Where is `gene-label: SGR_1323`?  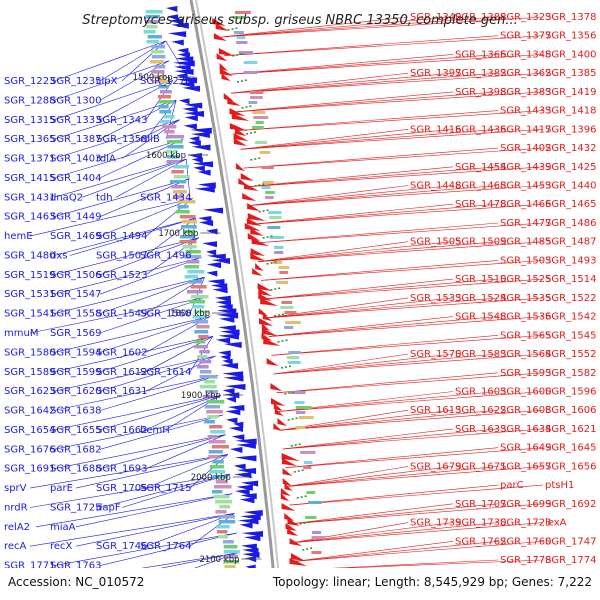 gene-label: SGR_1323 is located at coordinates (526, 17).